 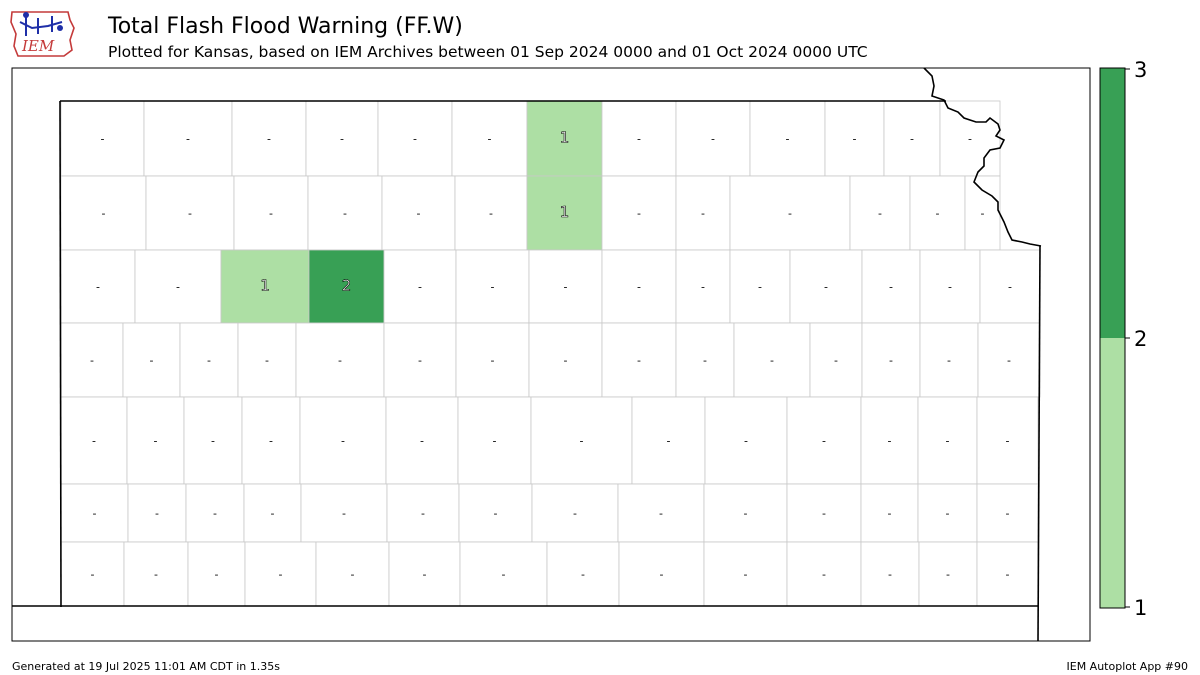 I want to click on map-title: Total Flash Flood Warning (FF.W), so click(x=285, y=26).